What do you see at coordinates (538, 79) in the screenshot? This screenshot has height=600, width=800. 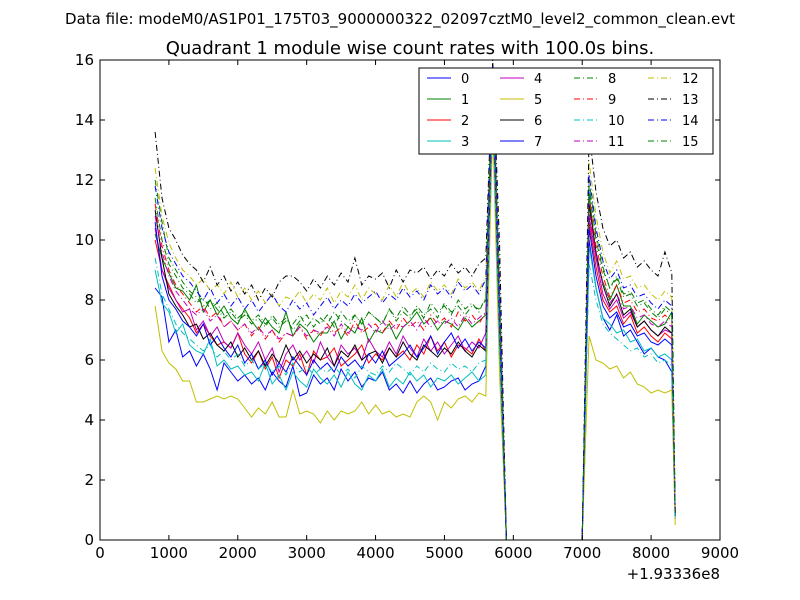 I see `legend-label-4: 4` at bounding box center [538, 79].